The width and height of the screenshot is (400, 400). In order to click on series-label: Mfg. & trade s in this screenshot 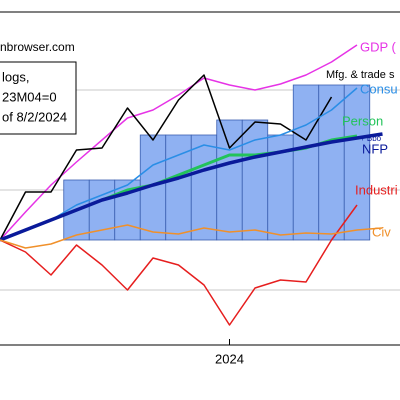, I will do `click(360, 75)`.